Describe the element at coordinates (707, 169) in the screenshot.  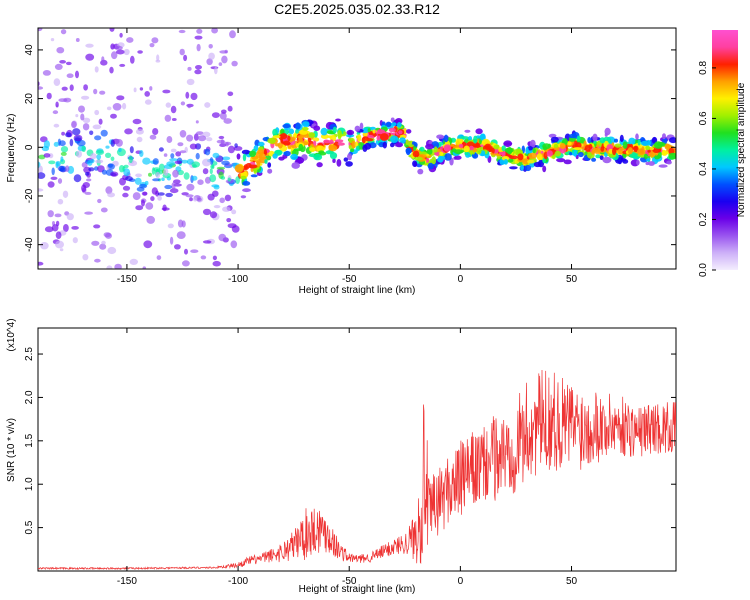
I see `colorbar-ticks: 0.0 0.2 0.4 0.6 0.8` at that location.